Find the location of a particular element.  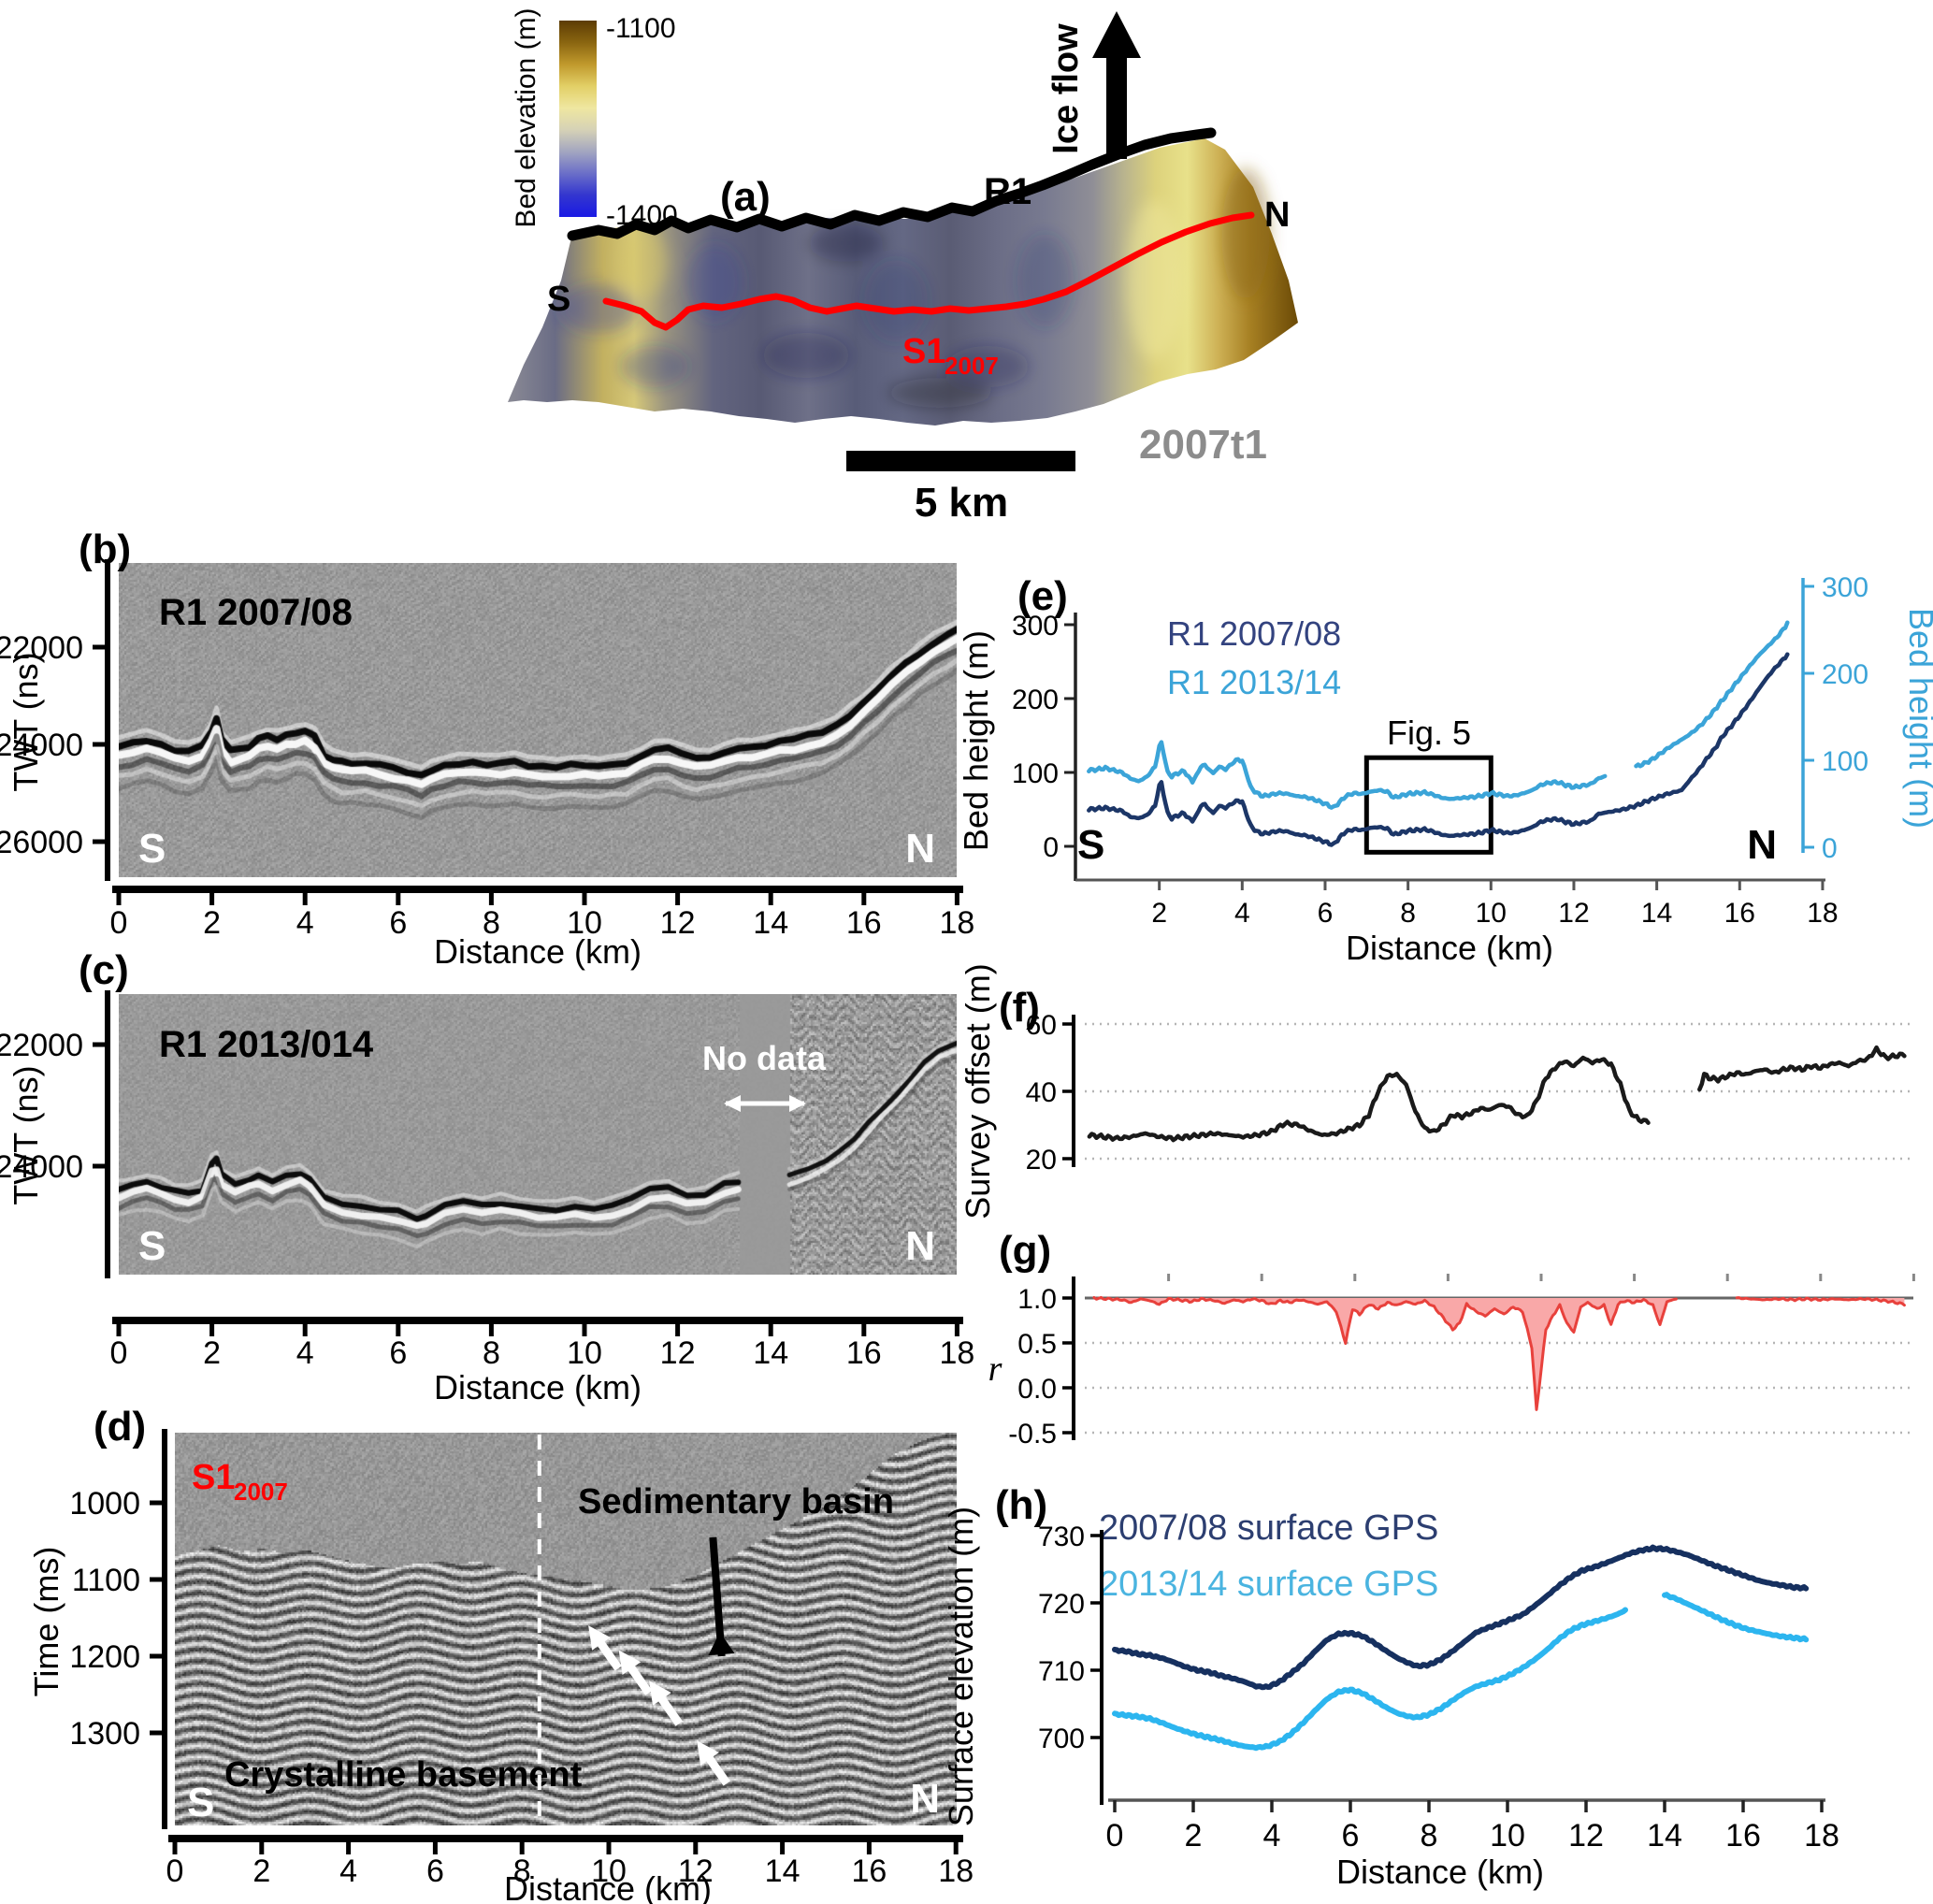

track-2007t1-label: 2007t1 is located at coordinates (1203, 445).